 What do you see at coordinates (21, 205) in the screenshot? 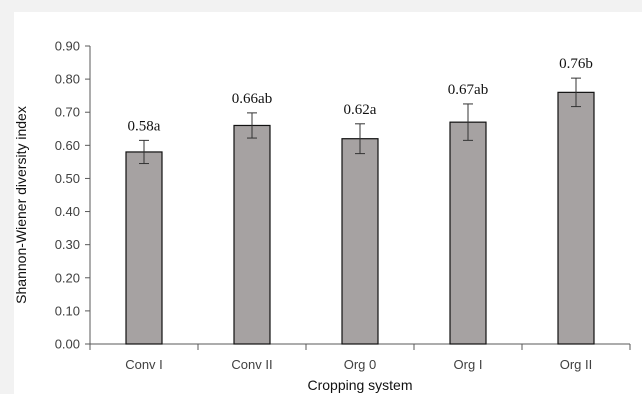
I see `y-axis-title: Shannon-Wiener diversity index` at bounding box center [21, 205].